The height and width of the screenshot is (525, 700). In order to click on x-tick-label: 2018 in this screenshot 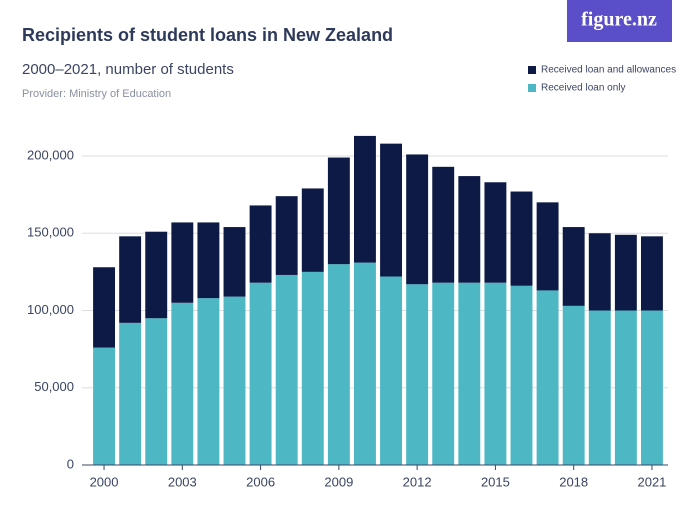, I will do `click(573, 481)`.